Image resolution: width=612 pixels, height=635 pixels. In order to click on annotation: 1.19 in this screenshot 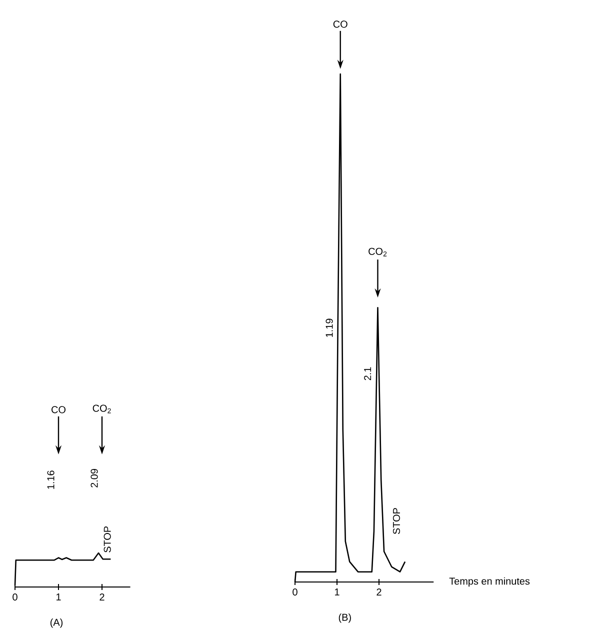, I will do `click(329, 327)`.